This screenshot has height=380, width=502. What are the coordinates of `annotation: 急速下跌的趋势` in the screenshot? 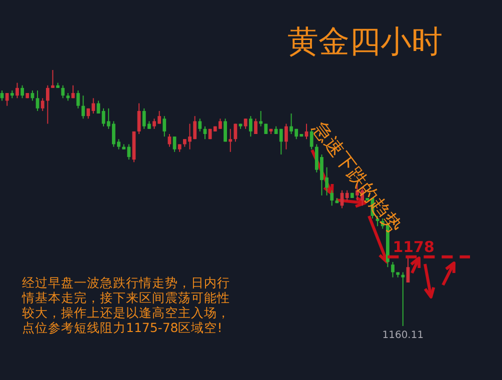 It's located at (356, 177).